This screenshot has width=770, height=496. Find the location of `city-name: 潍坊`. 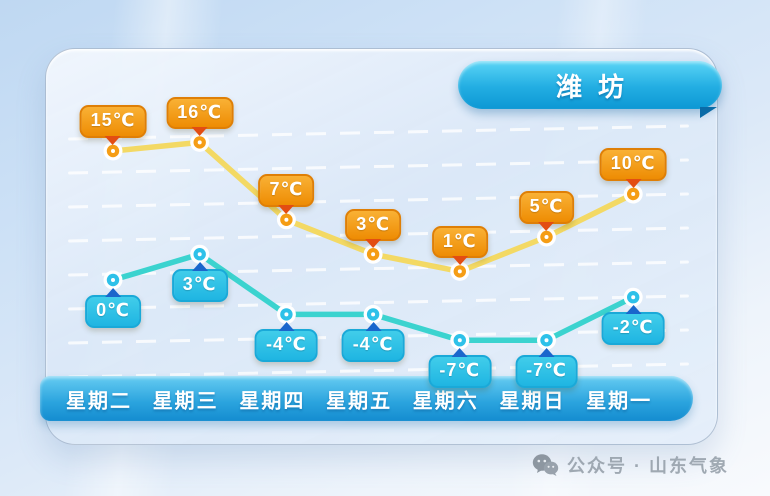

city-name: 潍坊 is located at coordinates (597, 86).